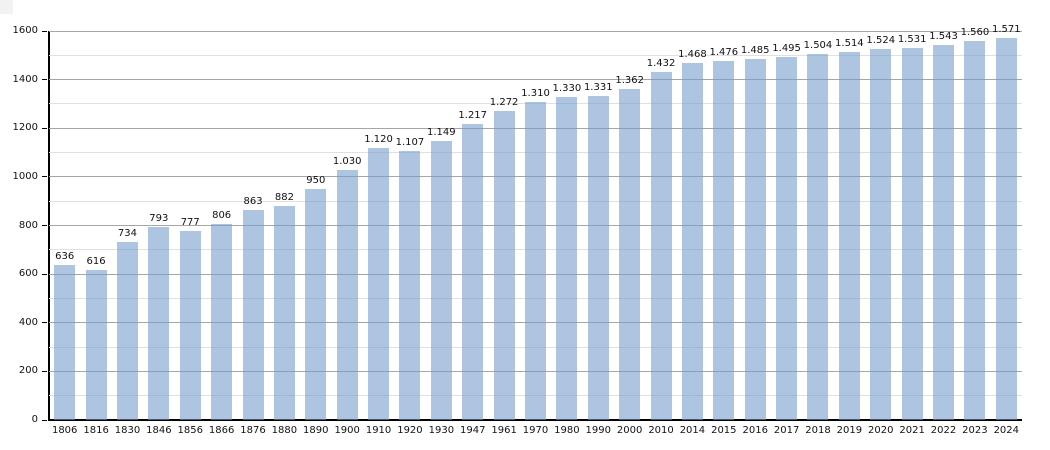 This screenshot has height=450, width=1050. What do you see at coordinates (881, 430) in the screenshot?
I see `x-axis-label: 2020` at bounding box center [881, 430].